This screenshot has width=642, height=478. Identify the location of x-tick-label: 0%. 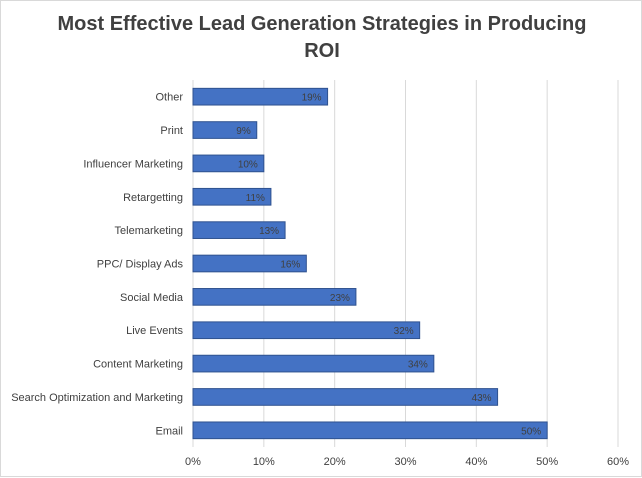
(193, 462).